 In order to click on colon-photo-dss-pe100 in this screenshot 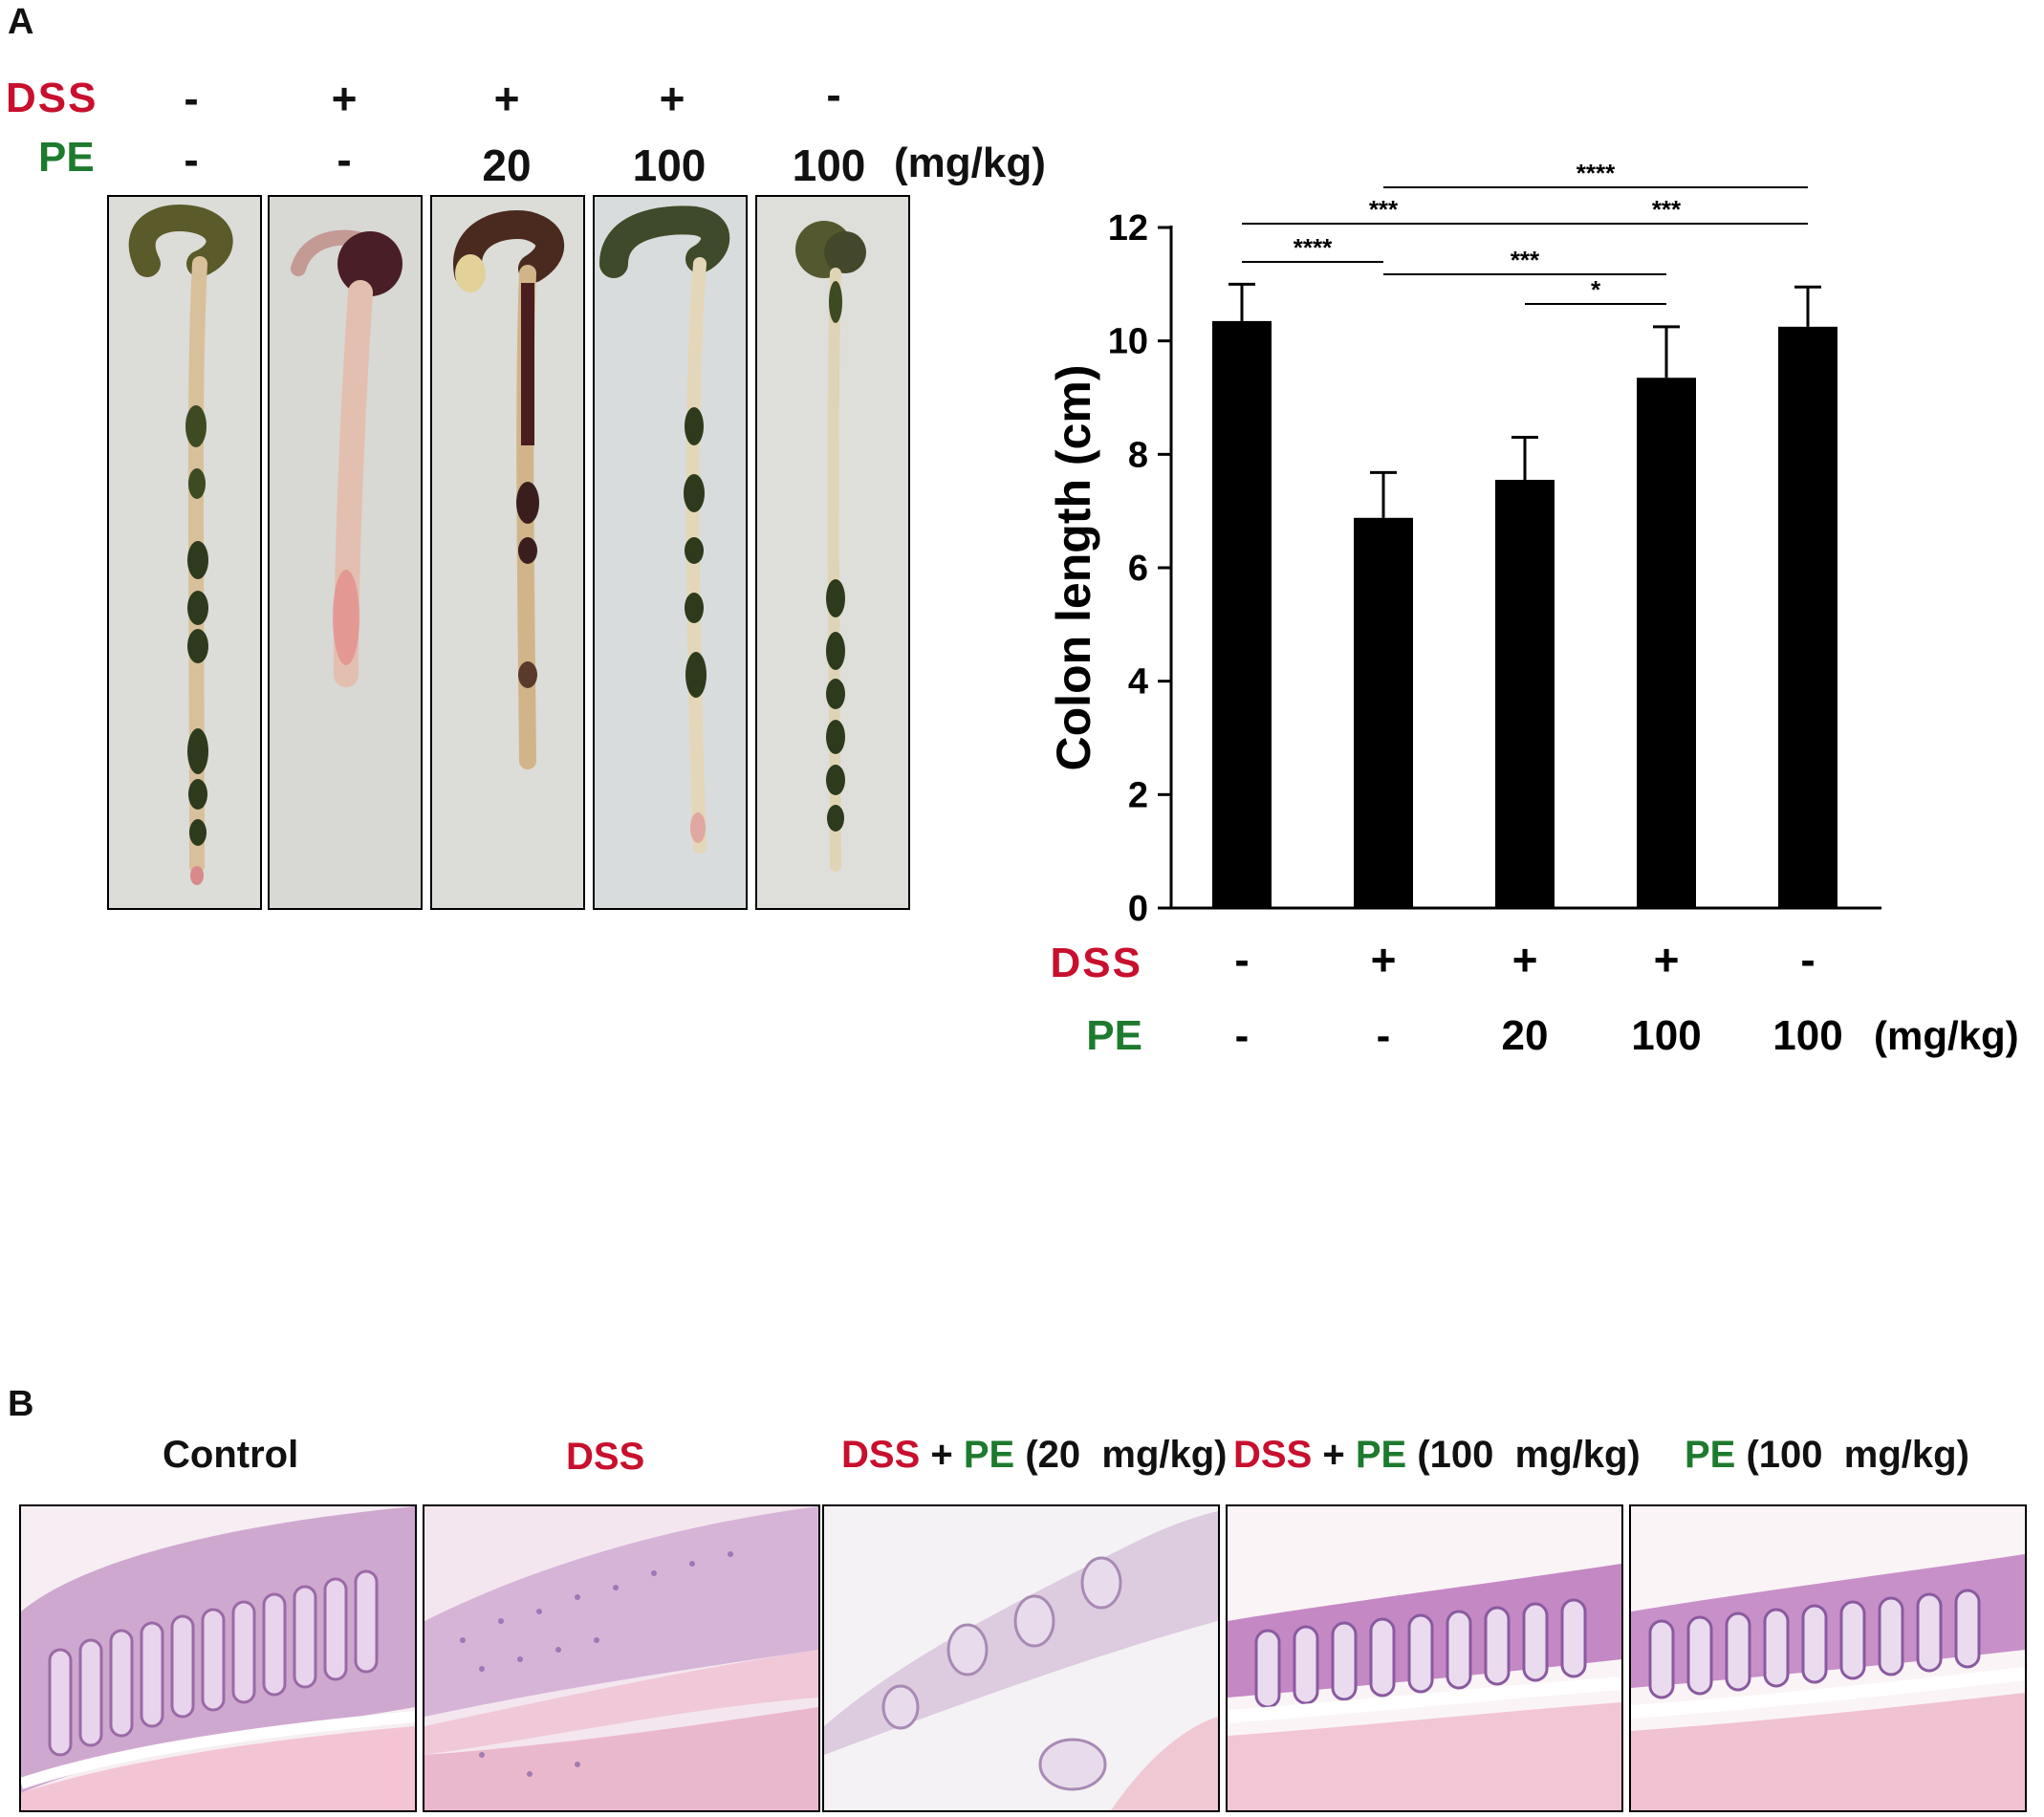, I will do `click(670, 552)`.